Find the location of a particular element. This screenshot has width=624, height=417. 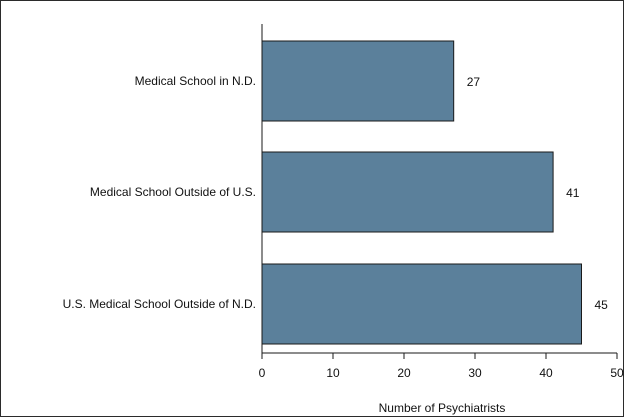

value-label: 41 is located at coordinates (573, 193).